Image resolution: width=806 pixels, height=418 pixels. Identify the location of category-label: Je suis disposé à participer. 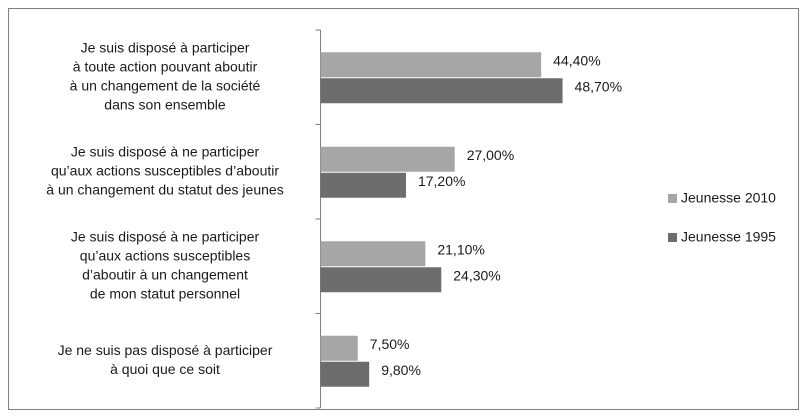
(165, 47).